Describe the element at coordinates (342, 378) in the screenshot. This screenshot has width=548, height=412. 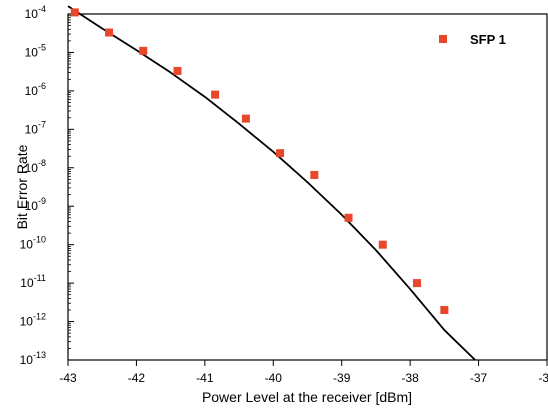
I see `x-tick-label: -39` at that location.